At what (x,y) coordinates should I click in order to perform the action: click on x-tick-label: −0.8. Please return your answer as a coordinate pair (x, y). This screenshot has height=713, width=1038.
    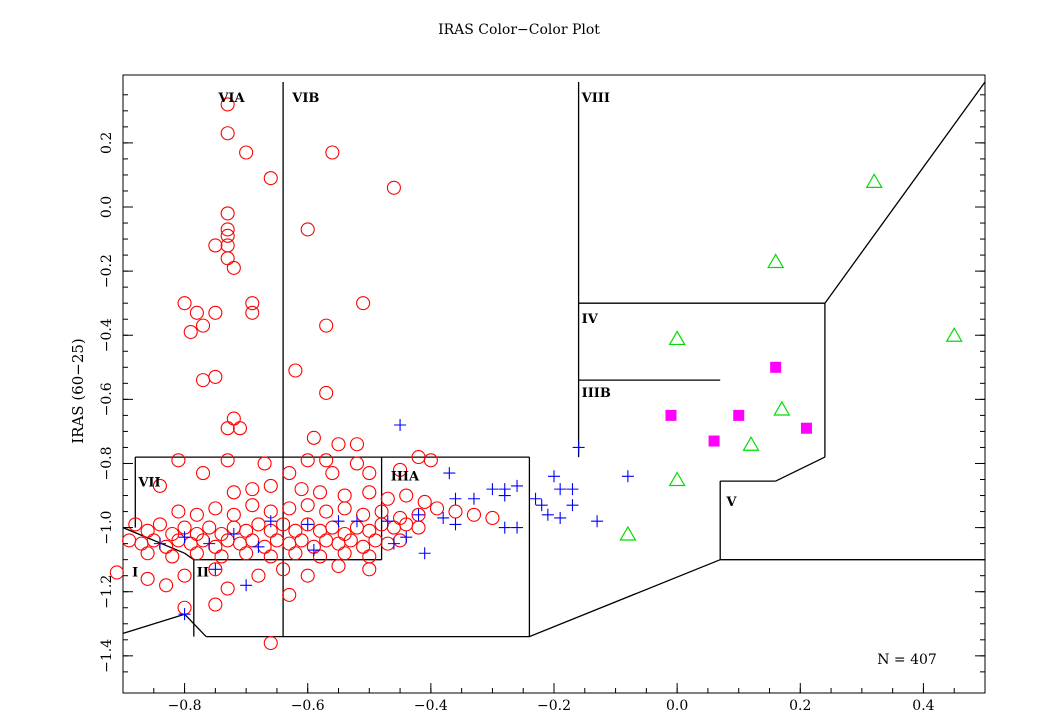
    Looking at the image, I should click on (185, 705).